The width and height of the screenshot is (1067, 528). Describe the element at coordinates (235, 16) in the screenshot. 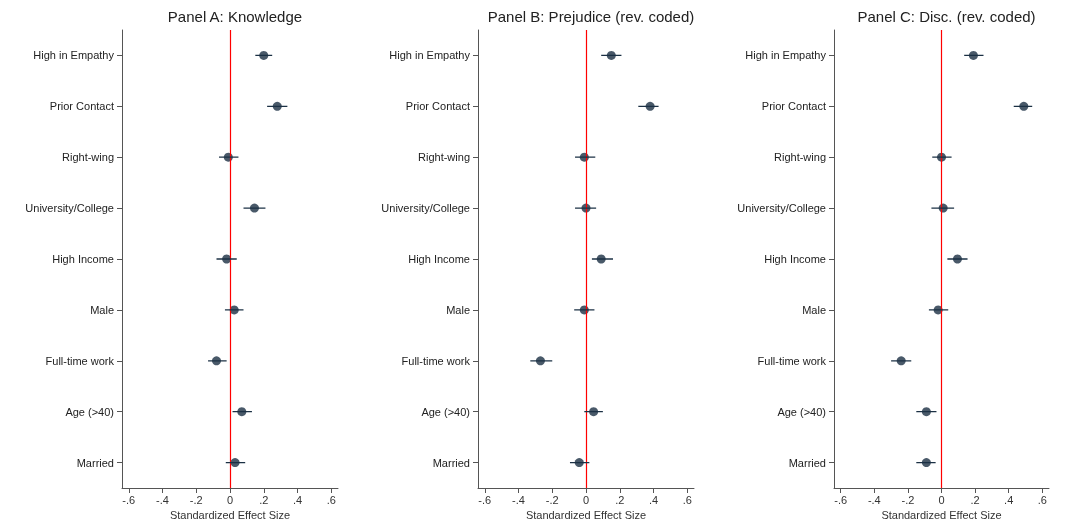

I see `chart-title: Panel A: Knowledge` at that location.